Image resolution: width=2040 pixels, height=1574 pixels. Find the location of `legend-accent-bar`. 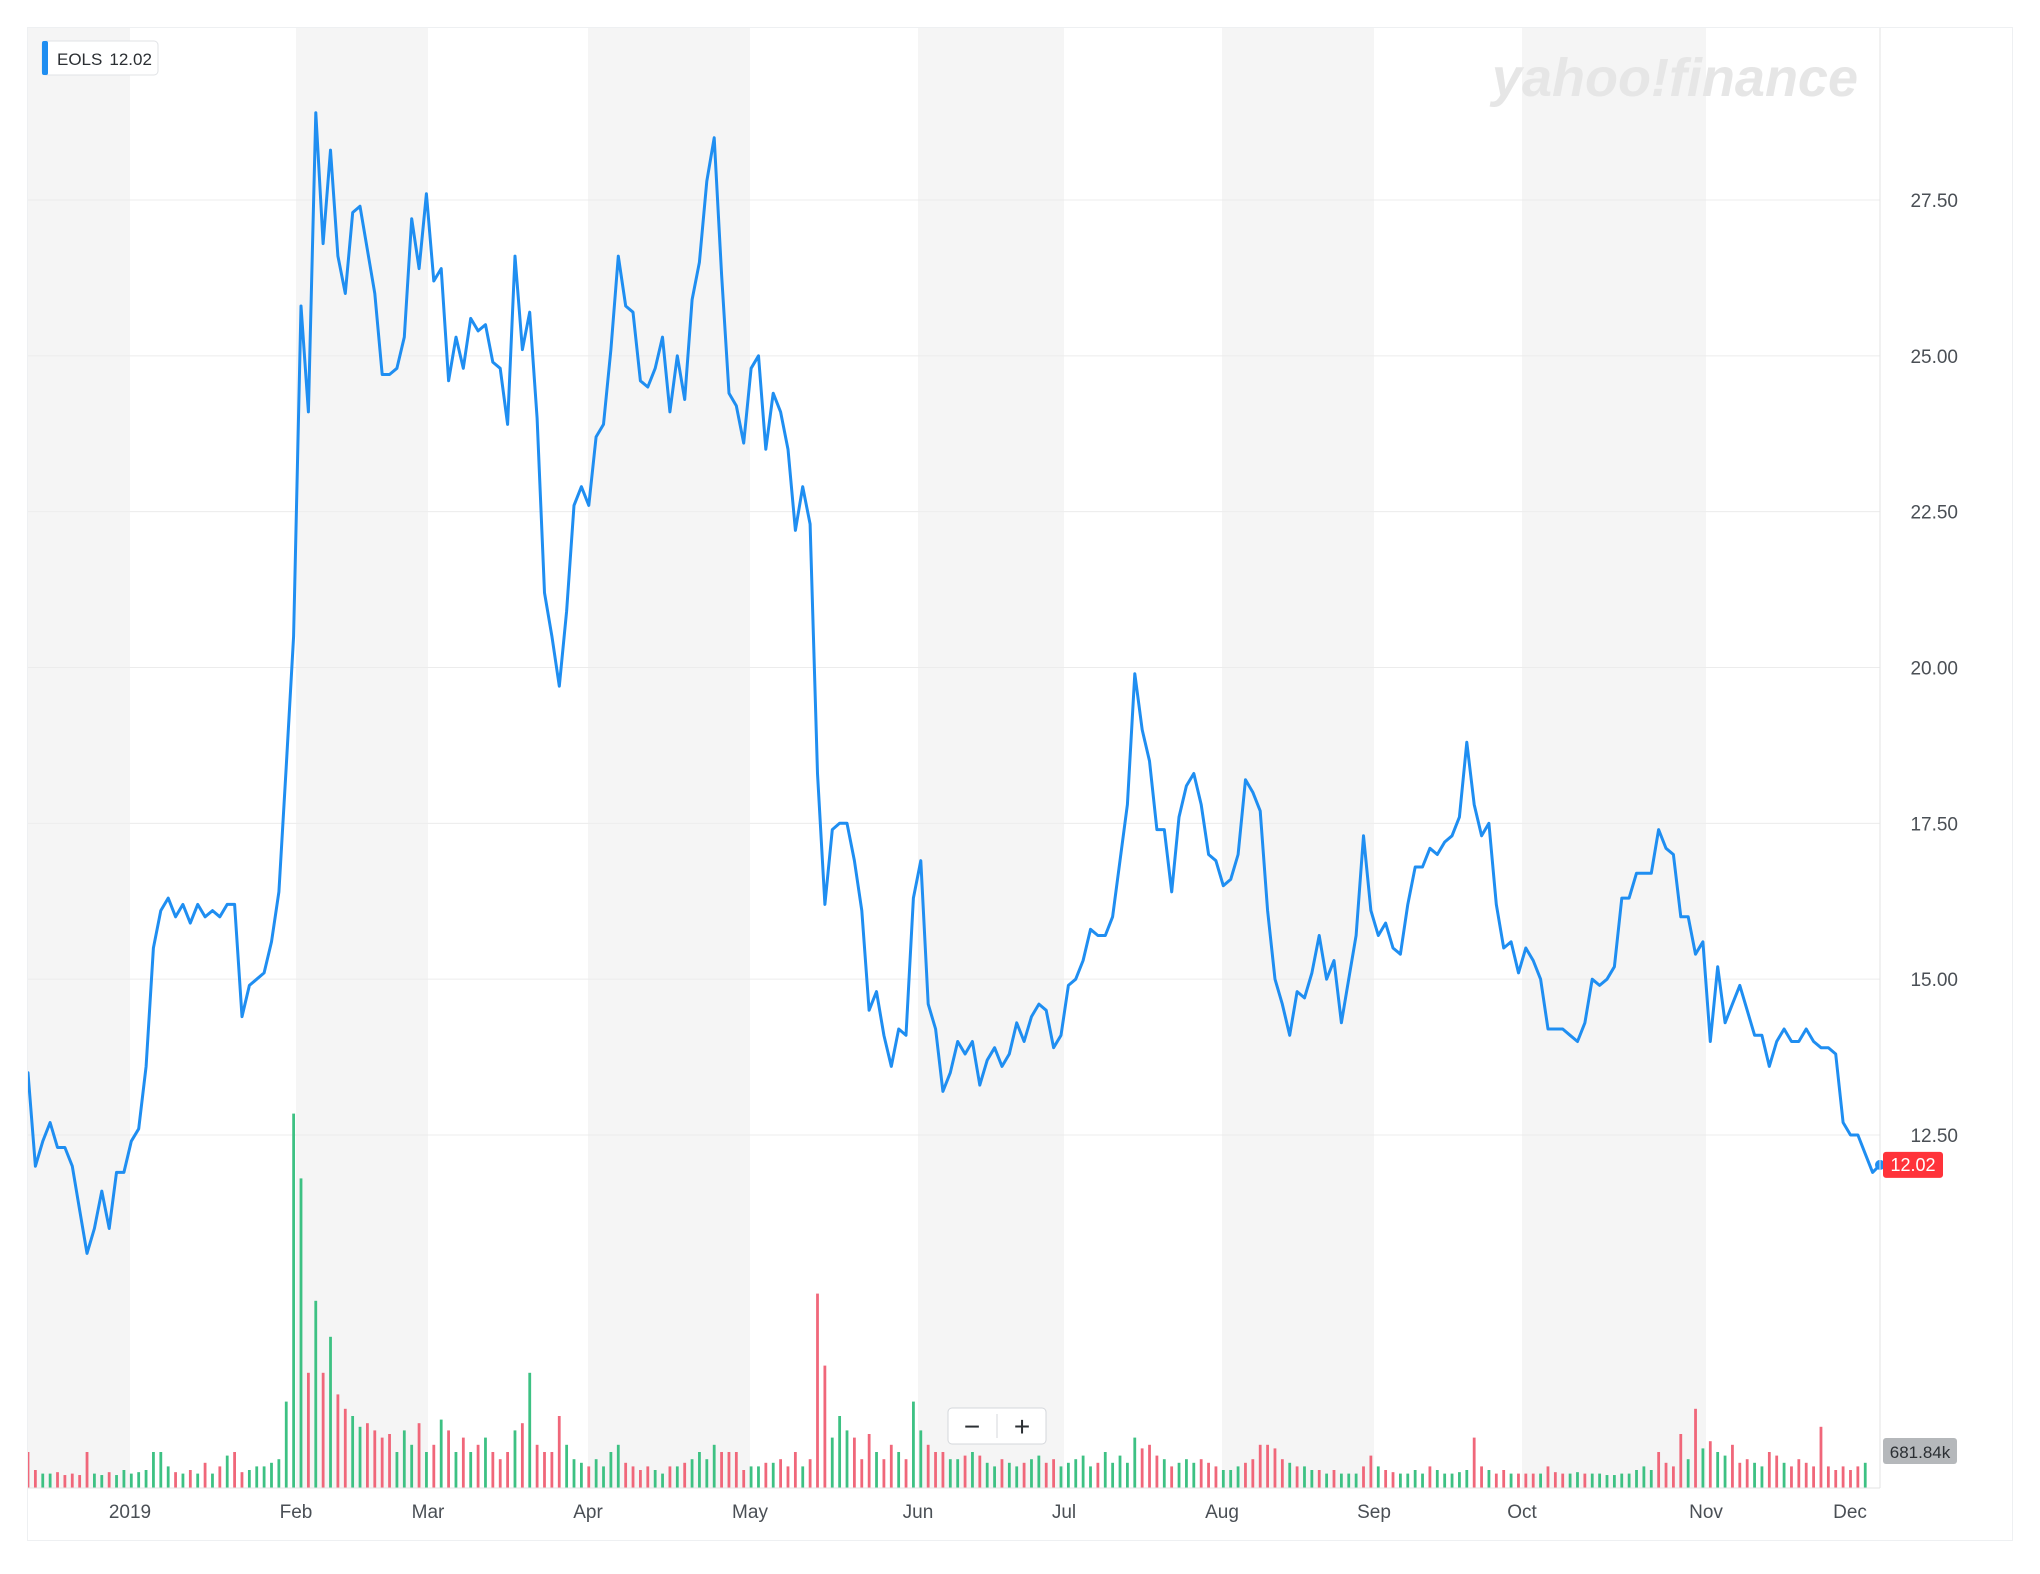

legend-accent-bar is located at coordinates (45, 58).